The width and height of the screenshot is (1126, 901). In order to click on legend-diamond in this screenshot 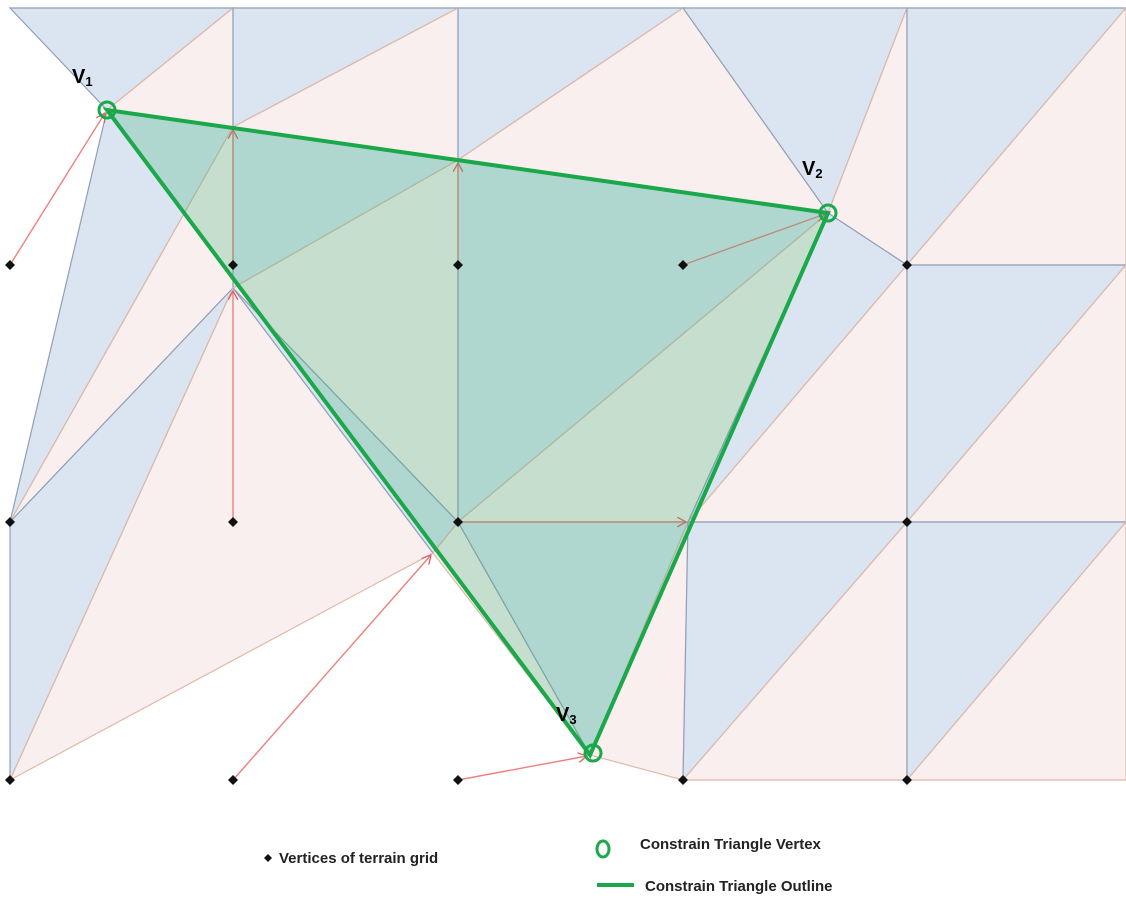, I will do `click(268, 858)`.